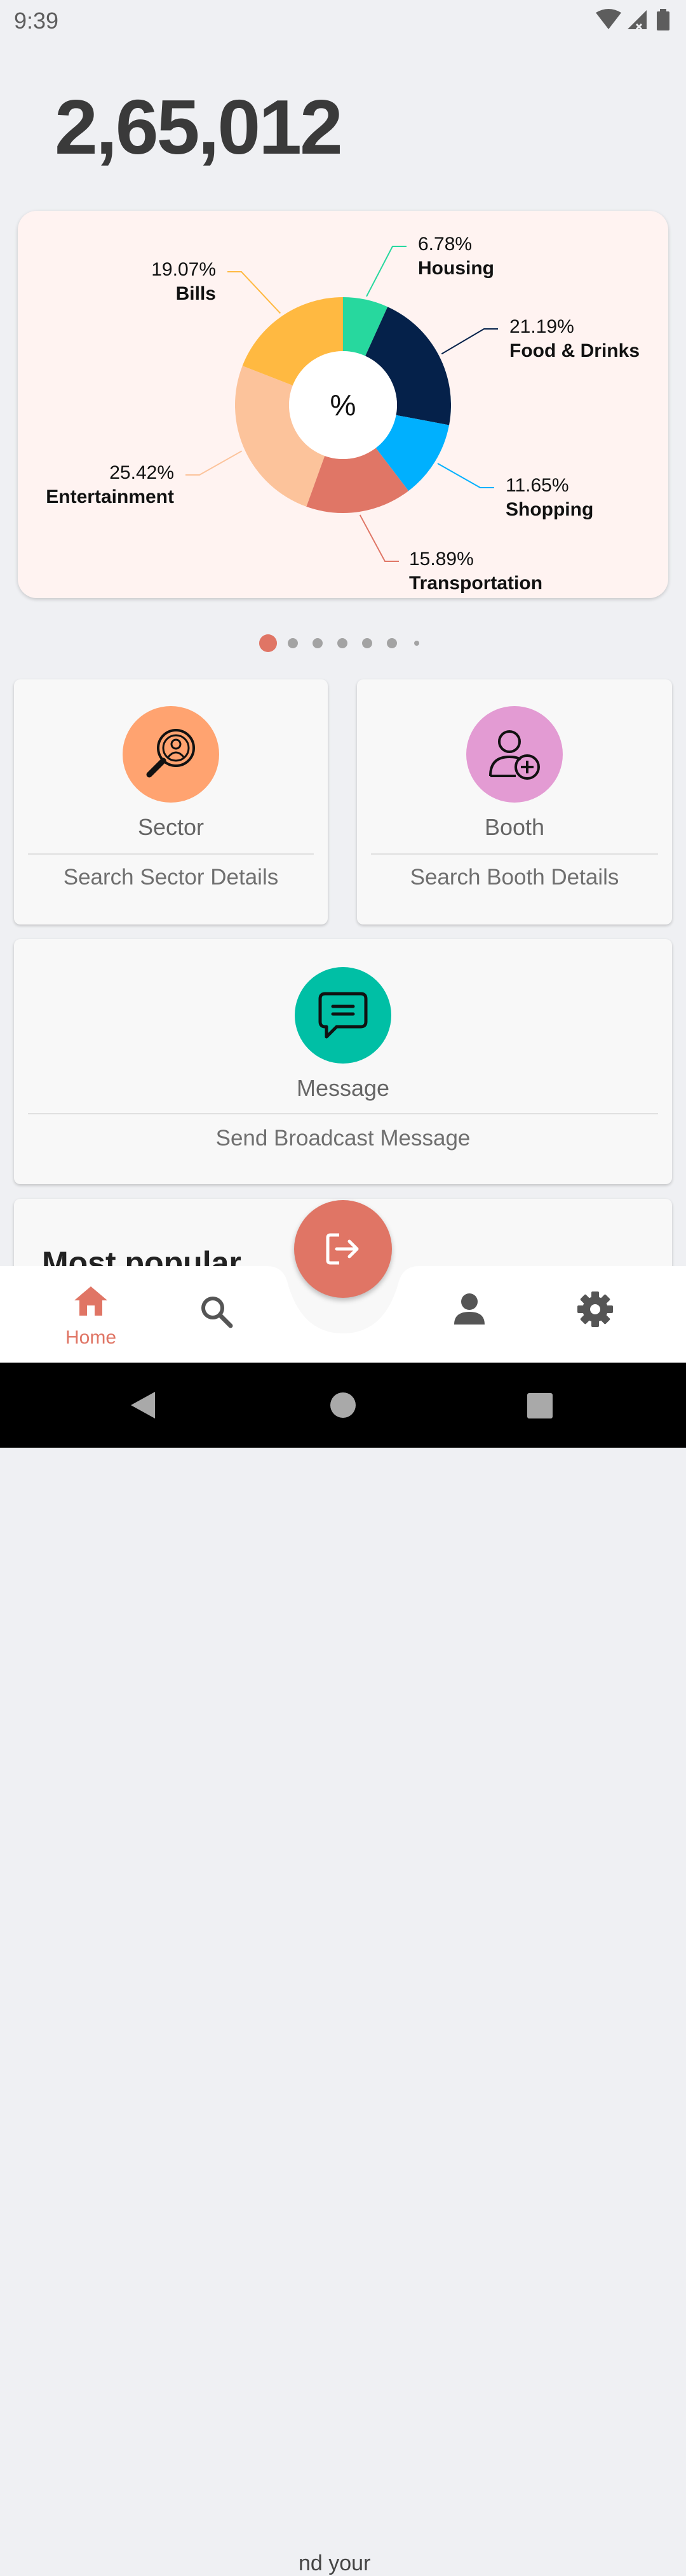 The height and width of the screenshot is (2576, 686). Describe the element at coordinates (343, 1138) in the screenshot. I see `message-subtitle: Send Broadcast Message` at that location.